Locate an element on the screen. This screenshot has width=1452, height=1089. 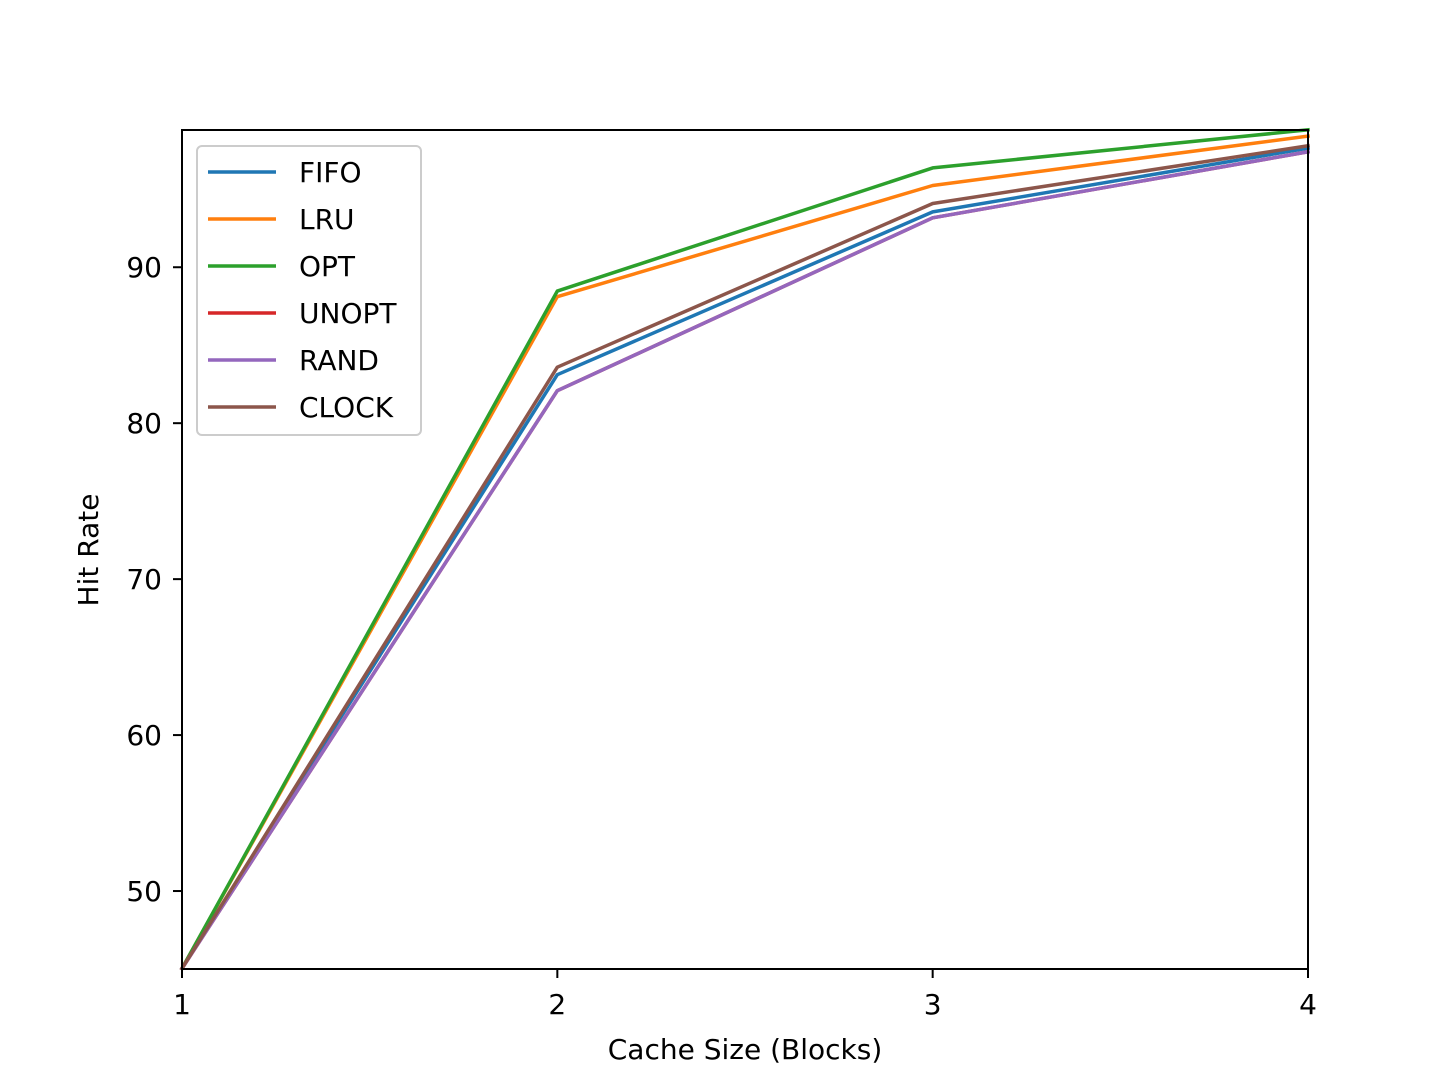
legend-label-clock: CLOCK is located at coordinates (346, 407).